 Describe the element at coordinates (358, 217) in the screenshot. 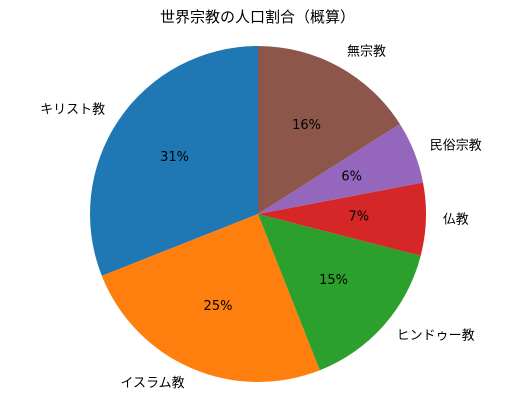

I see `slice-percent-label: 7%` at that location.